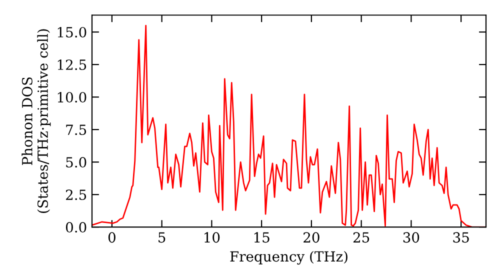  Describe the element at coordinates (262, 237) in the screenshot. I see `x-tick-label: 15` at that location.